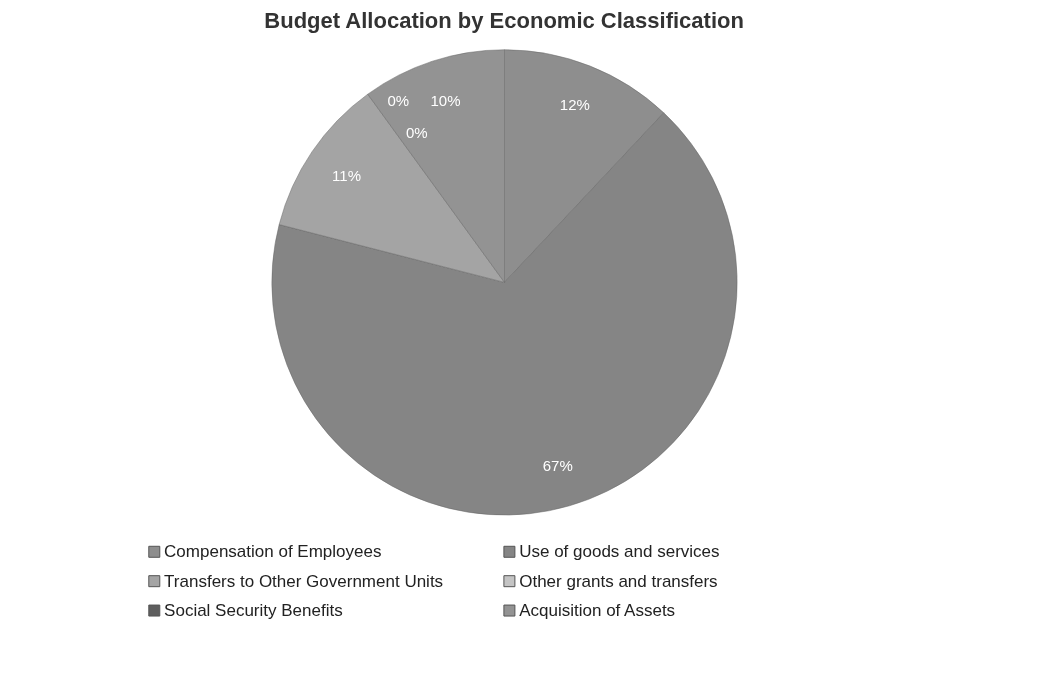 This screenshot has width=1037, height=694. What do you see at coordinates (304, 581) in the screenshot?
I see `legend-label: Transfers to Other Government Units` at bounding box center [304, 581].